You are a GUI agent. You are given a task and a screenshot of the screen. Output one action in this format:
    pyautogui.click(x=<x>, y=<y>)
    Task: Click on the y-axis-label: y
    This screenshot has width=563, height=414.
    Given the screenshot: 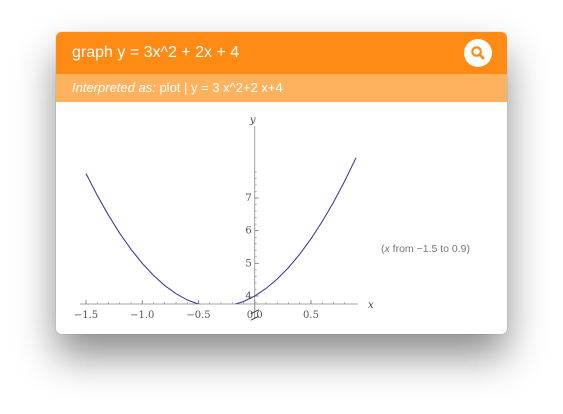 What is the action you would take?
    pyautogui.click(x=252, y=120)
    